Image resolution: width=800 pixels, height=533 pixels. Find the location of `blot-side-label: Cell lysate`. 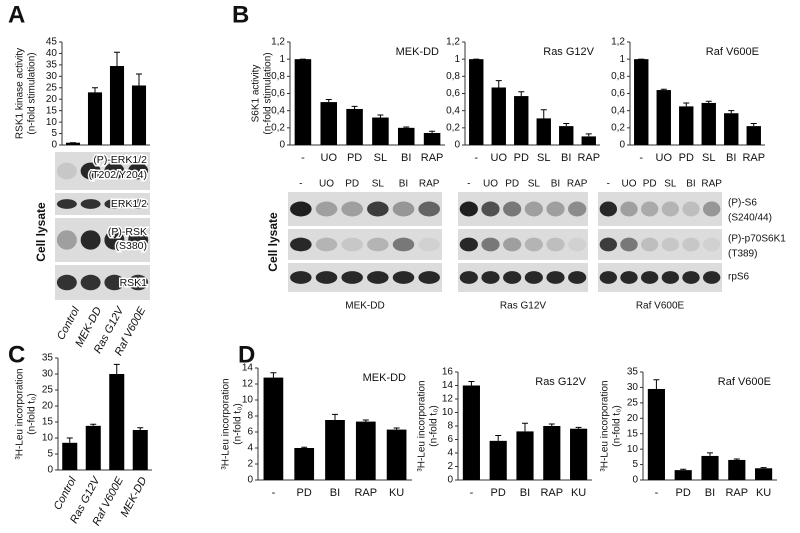

blot-side-label: Cell lysate is located at coordinates (41, 232).